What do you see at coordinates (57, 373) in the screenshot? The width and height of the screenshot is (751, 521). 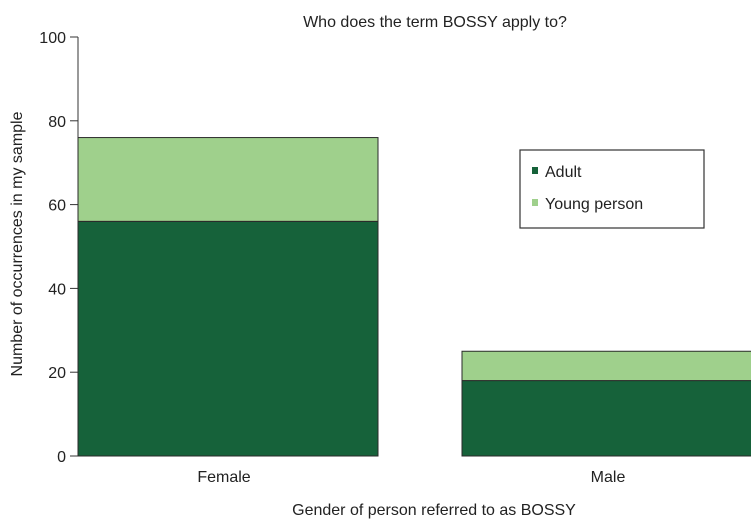 I see `y-tick-label: 20` at bounding box center [57, 373].